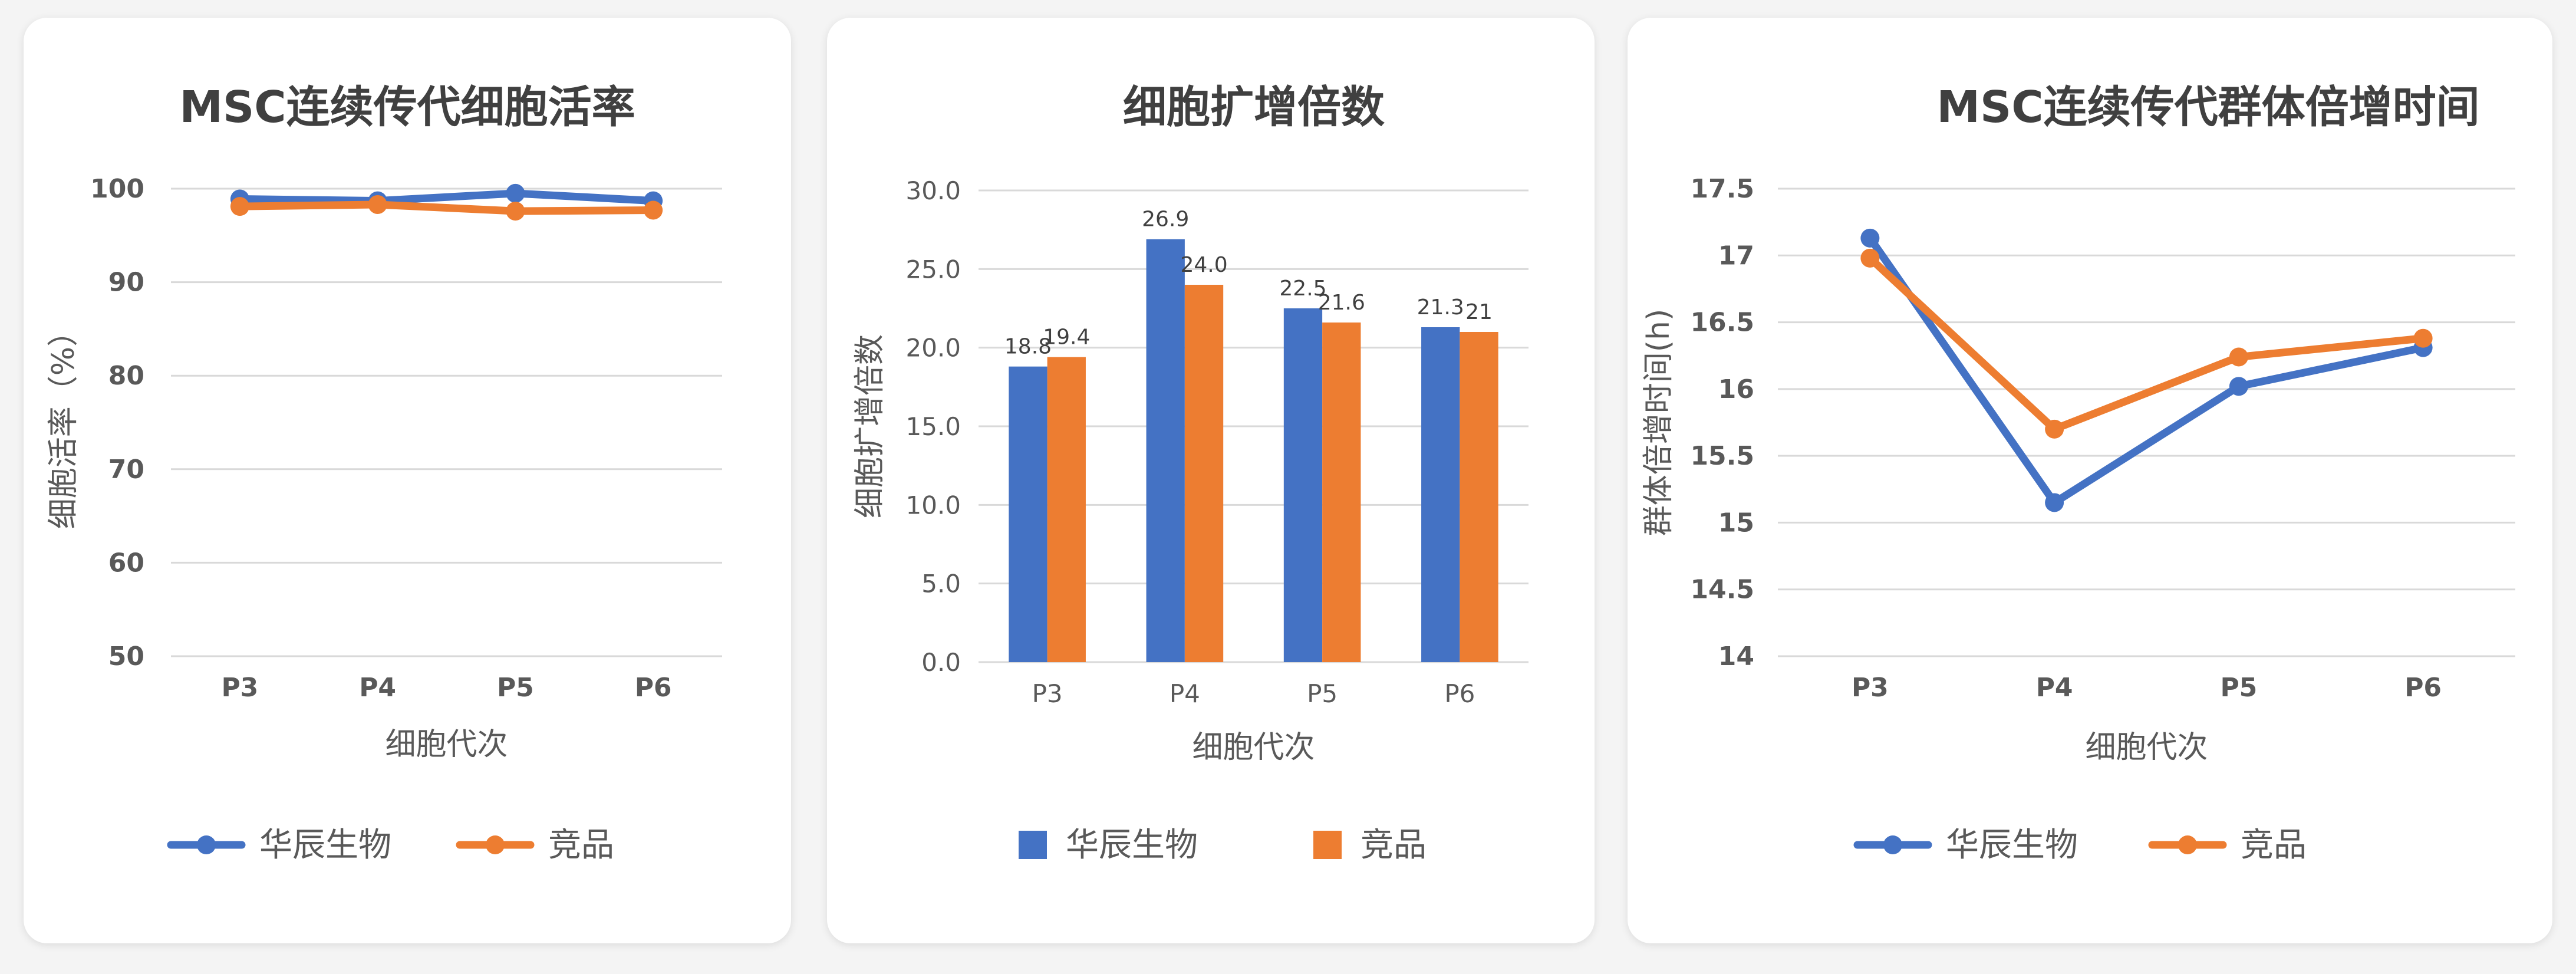 The width and height of the screenshot is (2576, 974). Describe the element at coordinates (933, 190) in the screenshot. I see `y-tick-label: 30.0` at that location.